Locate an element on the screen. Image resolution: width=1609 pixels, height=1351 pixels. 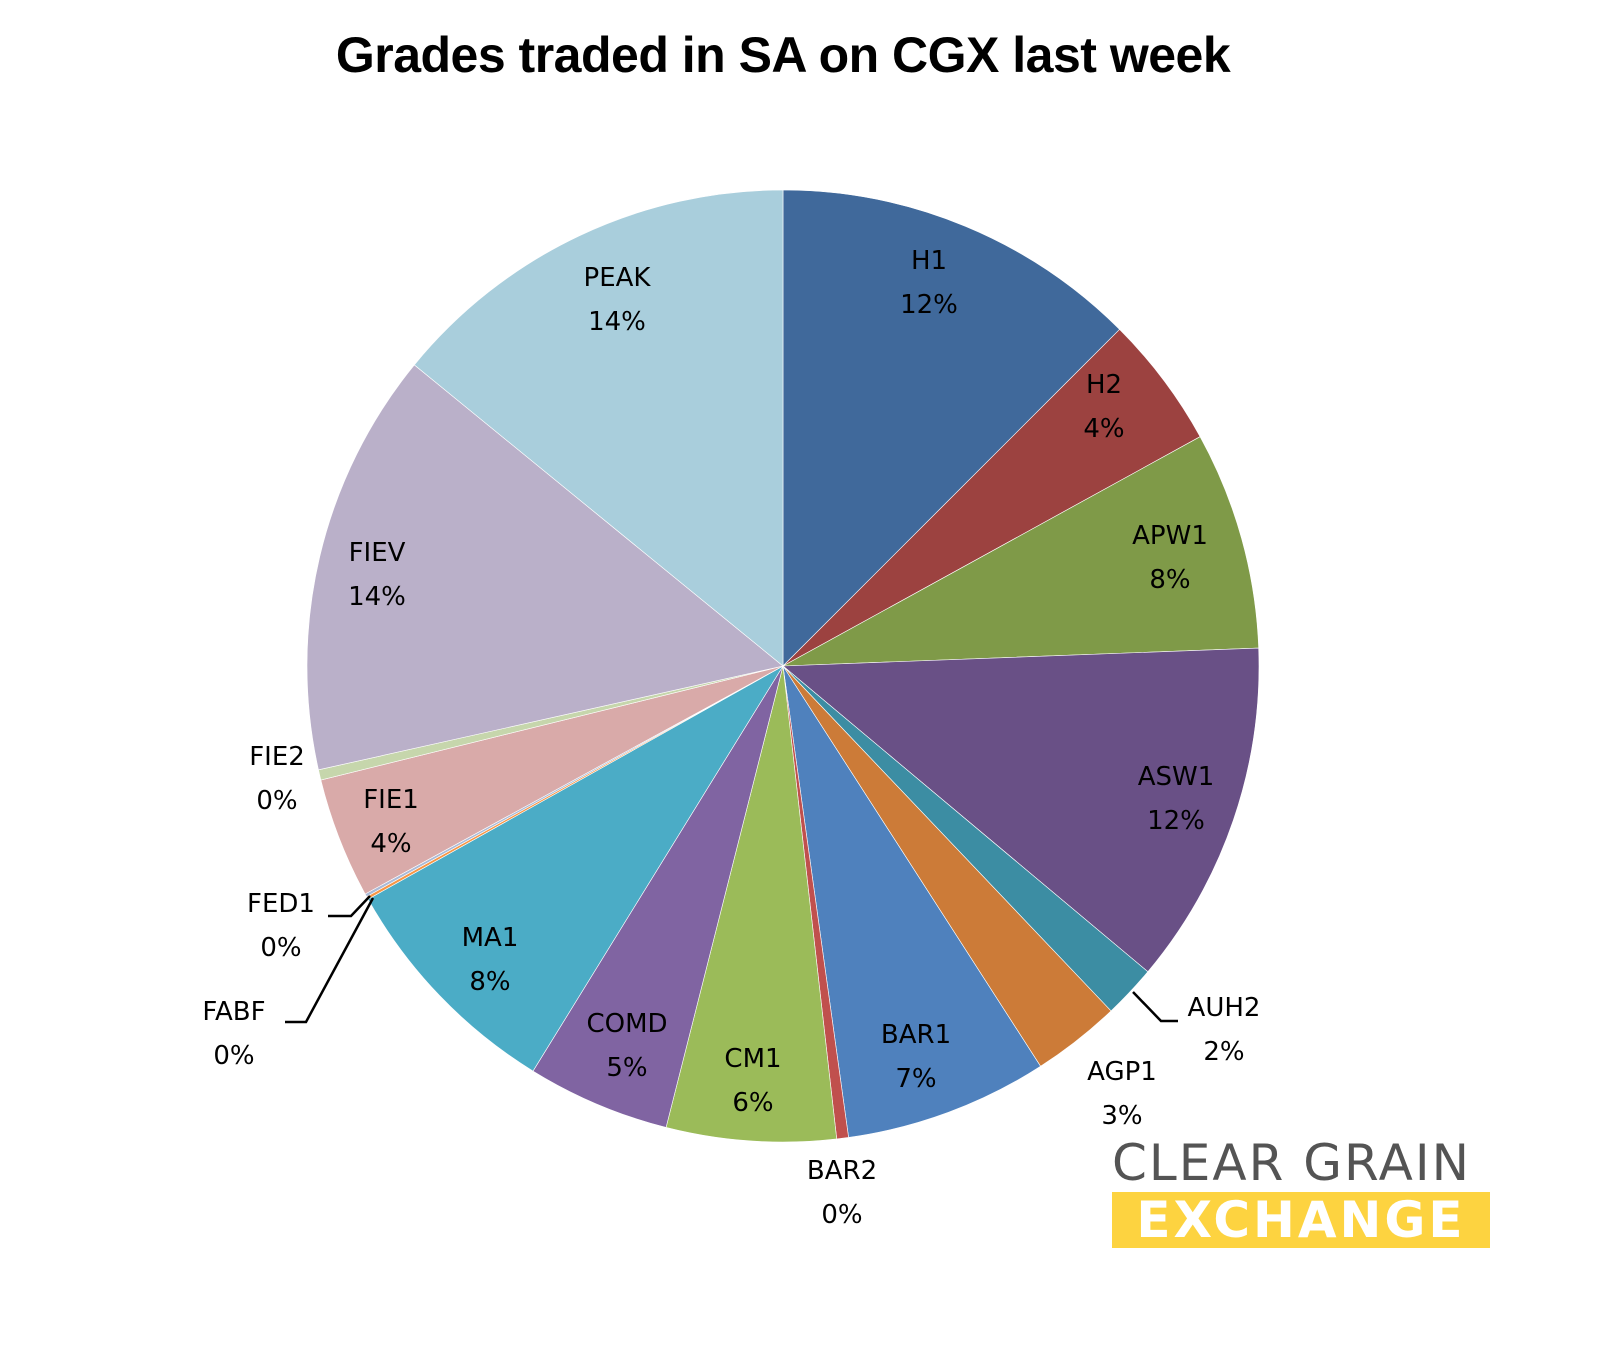
data-label-fabf: FABF 0% is located at coordinates (233, 1034).